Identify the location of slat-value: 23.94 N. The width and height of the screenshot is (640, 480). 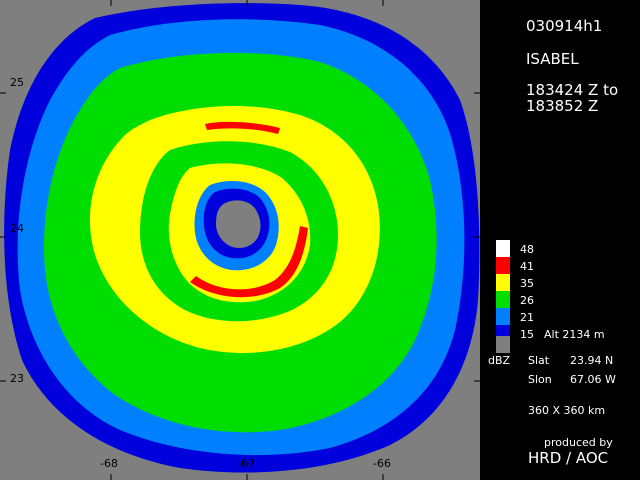
(592, 360).